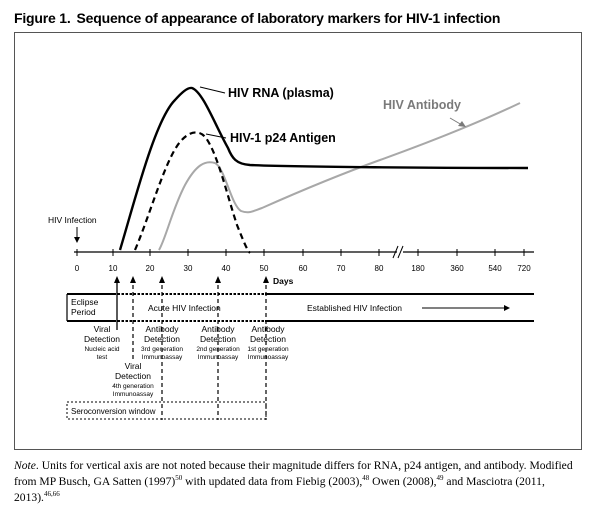 Image resolution: width=600 pixels, height=511 pixels. What do you see at coordinates (162, 349) in the screenshot?
I see `detection-3rd-gen-sub1: 3rd generation` at bounding box center [162, 349].